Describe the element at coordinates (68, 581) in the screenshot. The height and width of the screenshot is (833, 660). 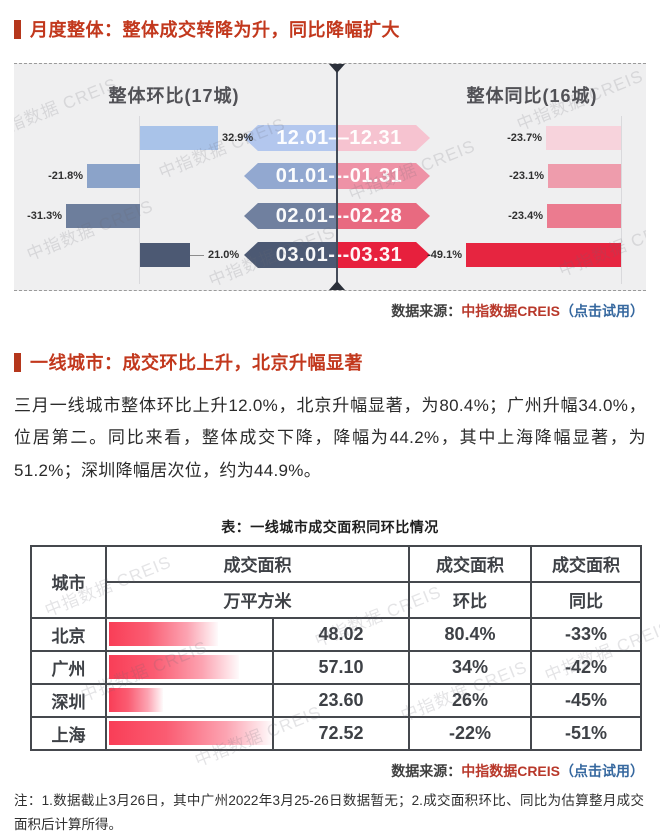
I see `col-header-city: 城市` at that location.